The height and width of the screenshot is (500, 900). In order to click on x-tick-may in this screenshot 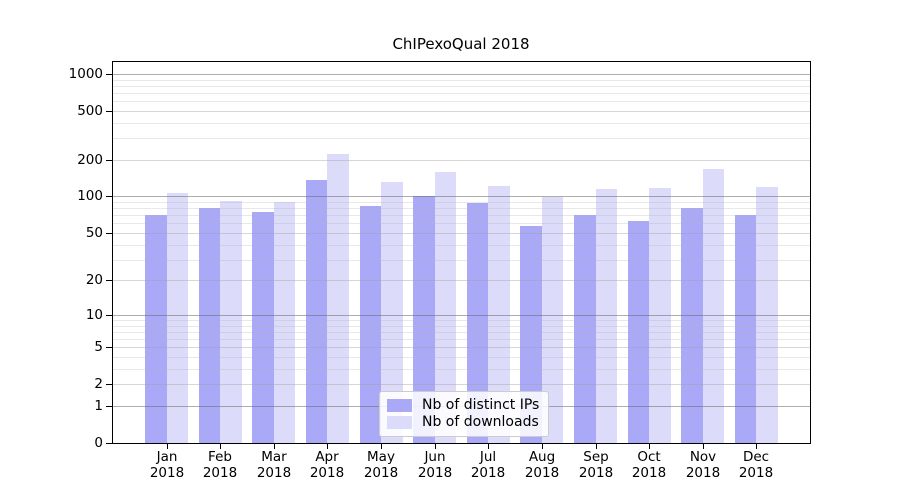, I will do `click(381, 446)`.